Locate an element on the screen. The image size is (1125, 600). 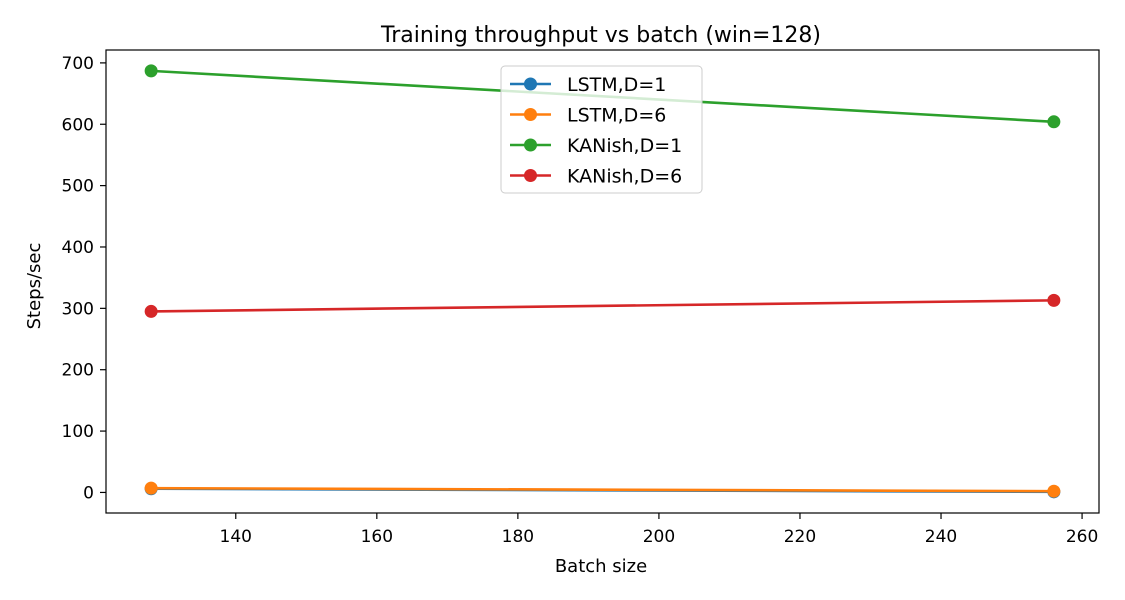
x-axis-ticks: 140 160 180 200 220 240 260 is located at coordinates (659, 530).